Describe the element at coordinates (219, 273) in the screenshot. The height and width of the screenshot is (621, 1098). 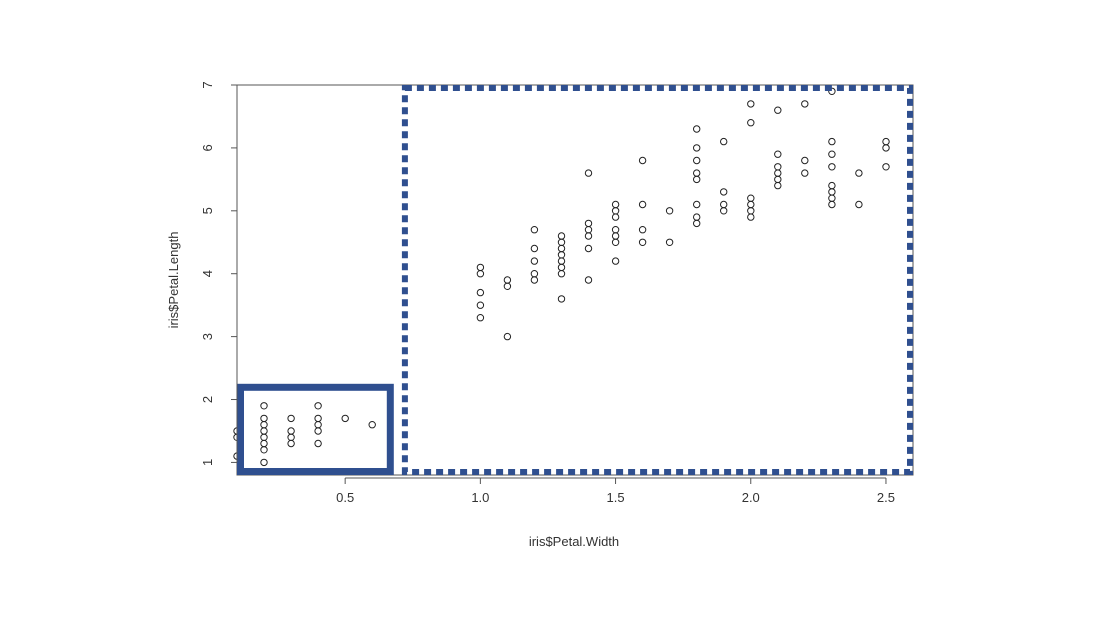
I see `y-axis: 1 2 3 4 5 6 7` at that location.